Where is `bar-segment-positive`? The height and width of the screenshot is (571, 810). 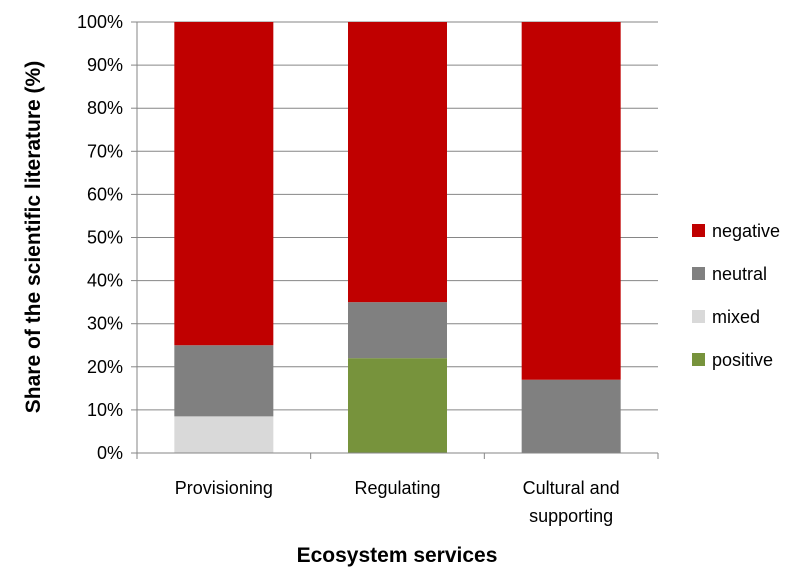
bar-segment-positive is located at coordinates (397, 405).